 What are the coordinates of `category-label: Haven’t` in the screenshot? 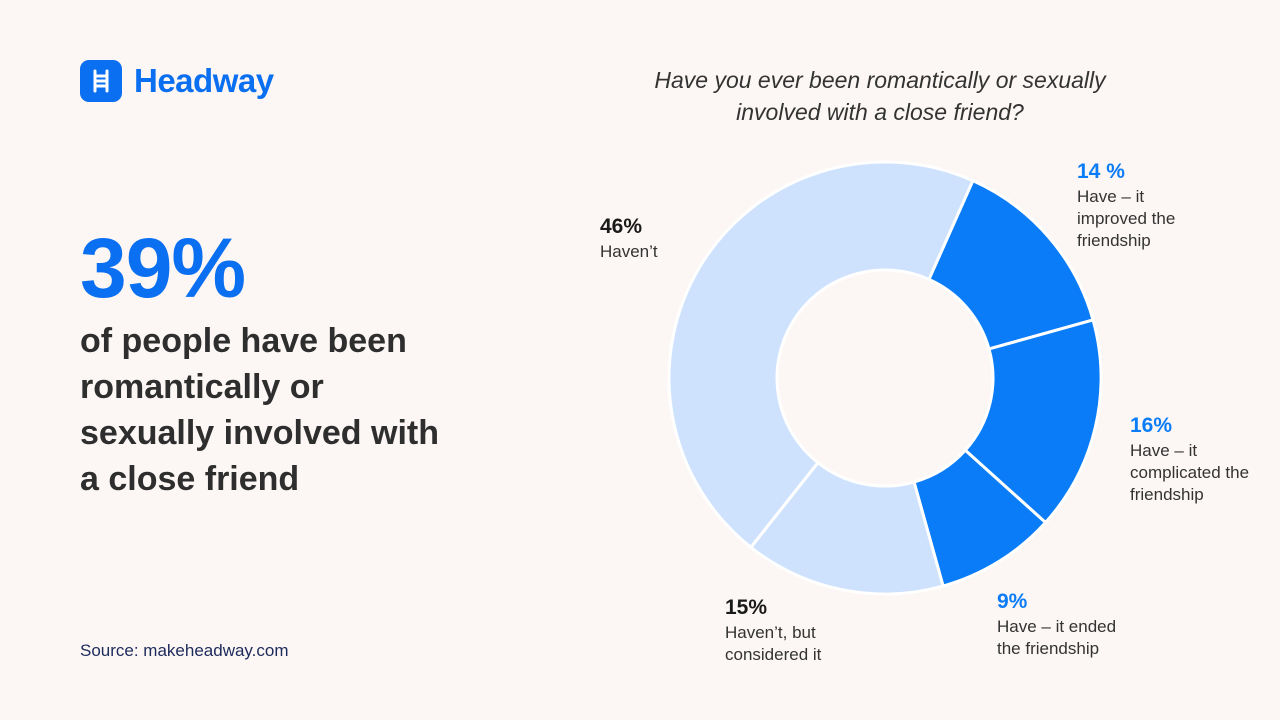 It's located at (629, 251).